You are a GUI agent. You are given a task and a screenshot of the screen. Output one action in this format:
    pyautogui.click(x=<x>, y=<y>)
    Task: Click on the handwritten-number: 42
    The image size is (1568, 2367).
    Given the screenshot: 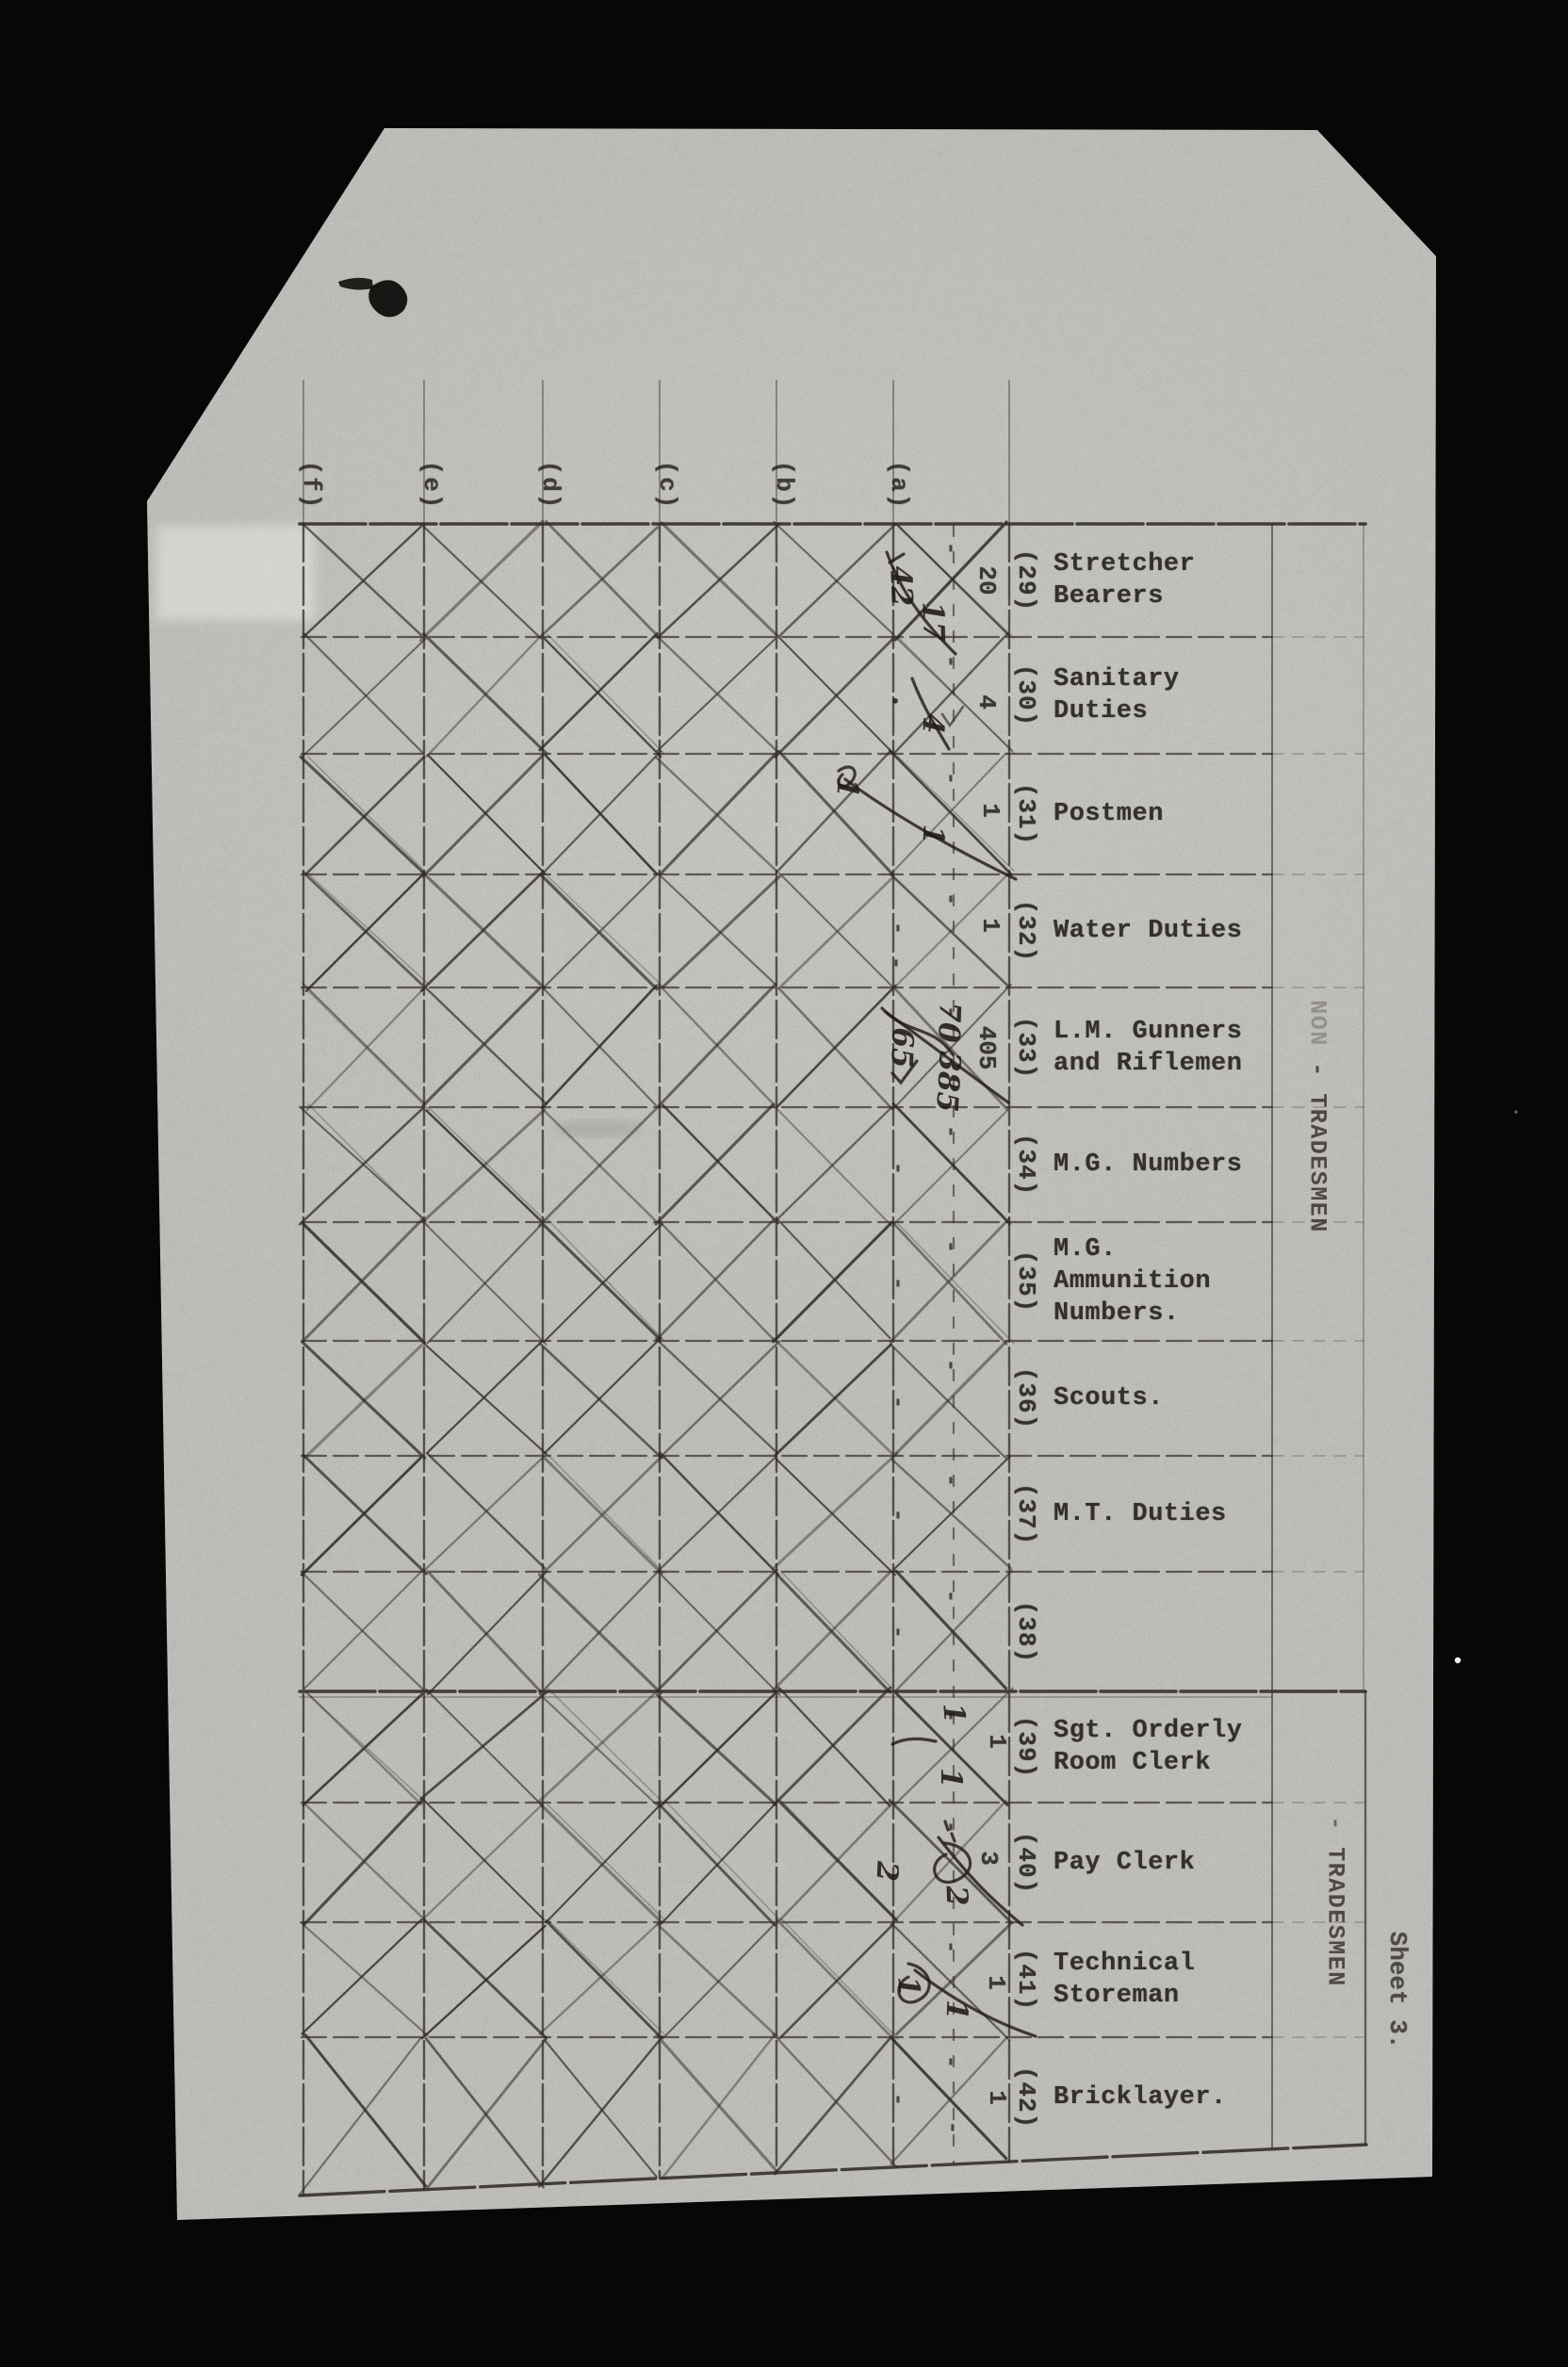 What is the action you would take?
    pyautogui.click(x=901, y=586)
    